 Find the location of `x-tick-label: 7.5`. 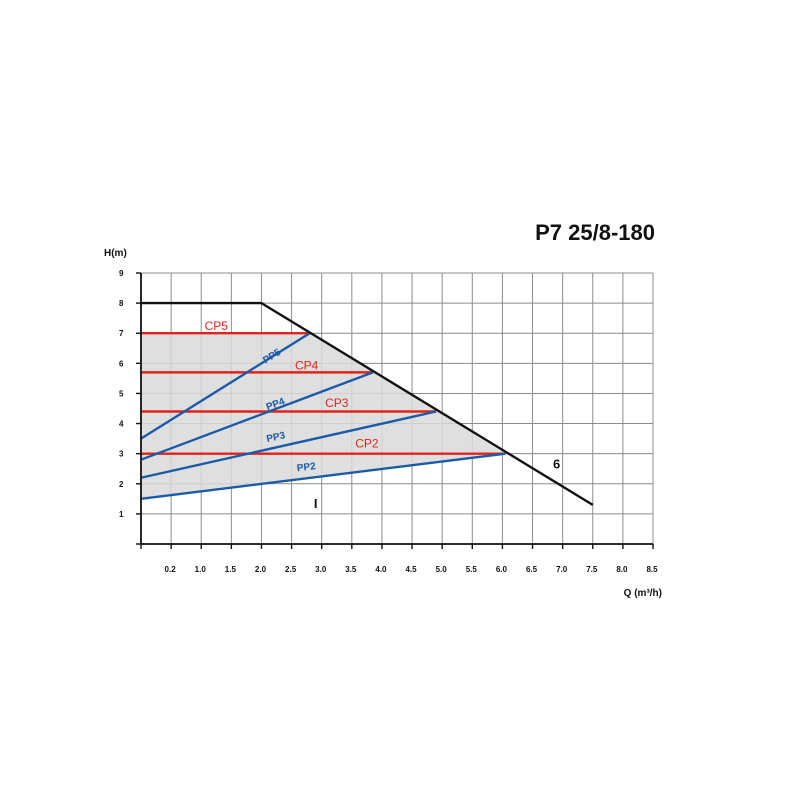

x-tick-label: 7.5 is located at coordinates (592, 569).